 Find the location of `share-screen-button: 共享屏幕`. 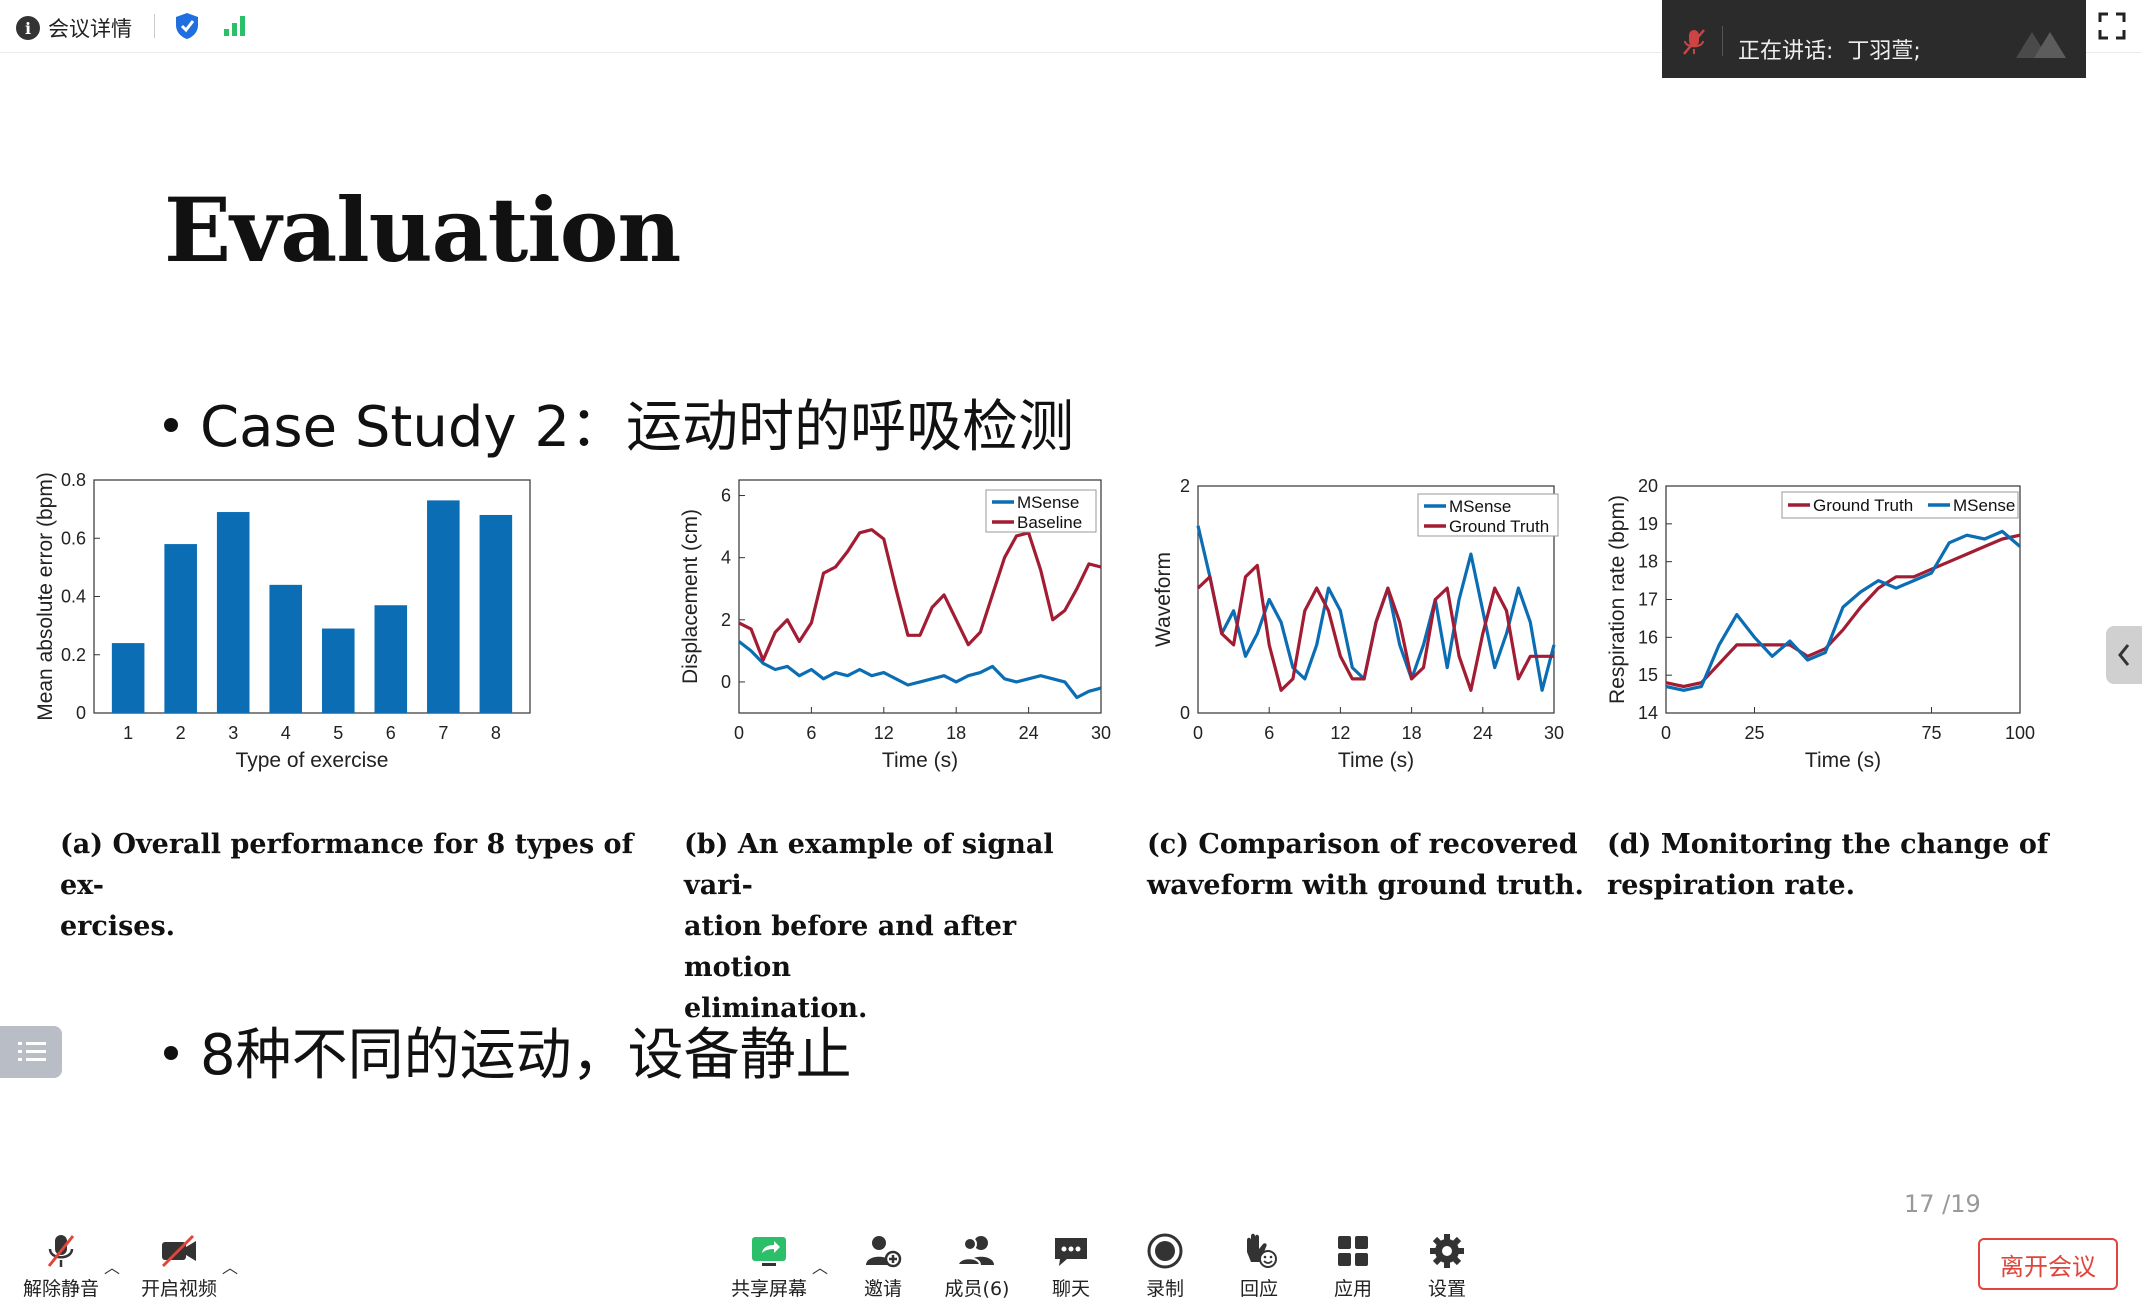

share-screen-button: 共享屏幕 is located at coordinates (769, 1266).